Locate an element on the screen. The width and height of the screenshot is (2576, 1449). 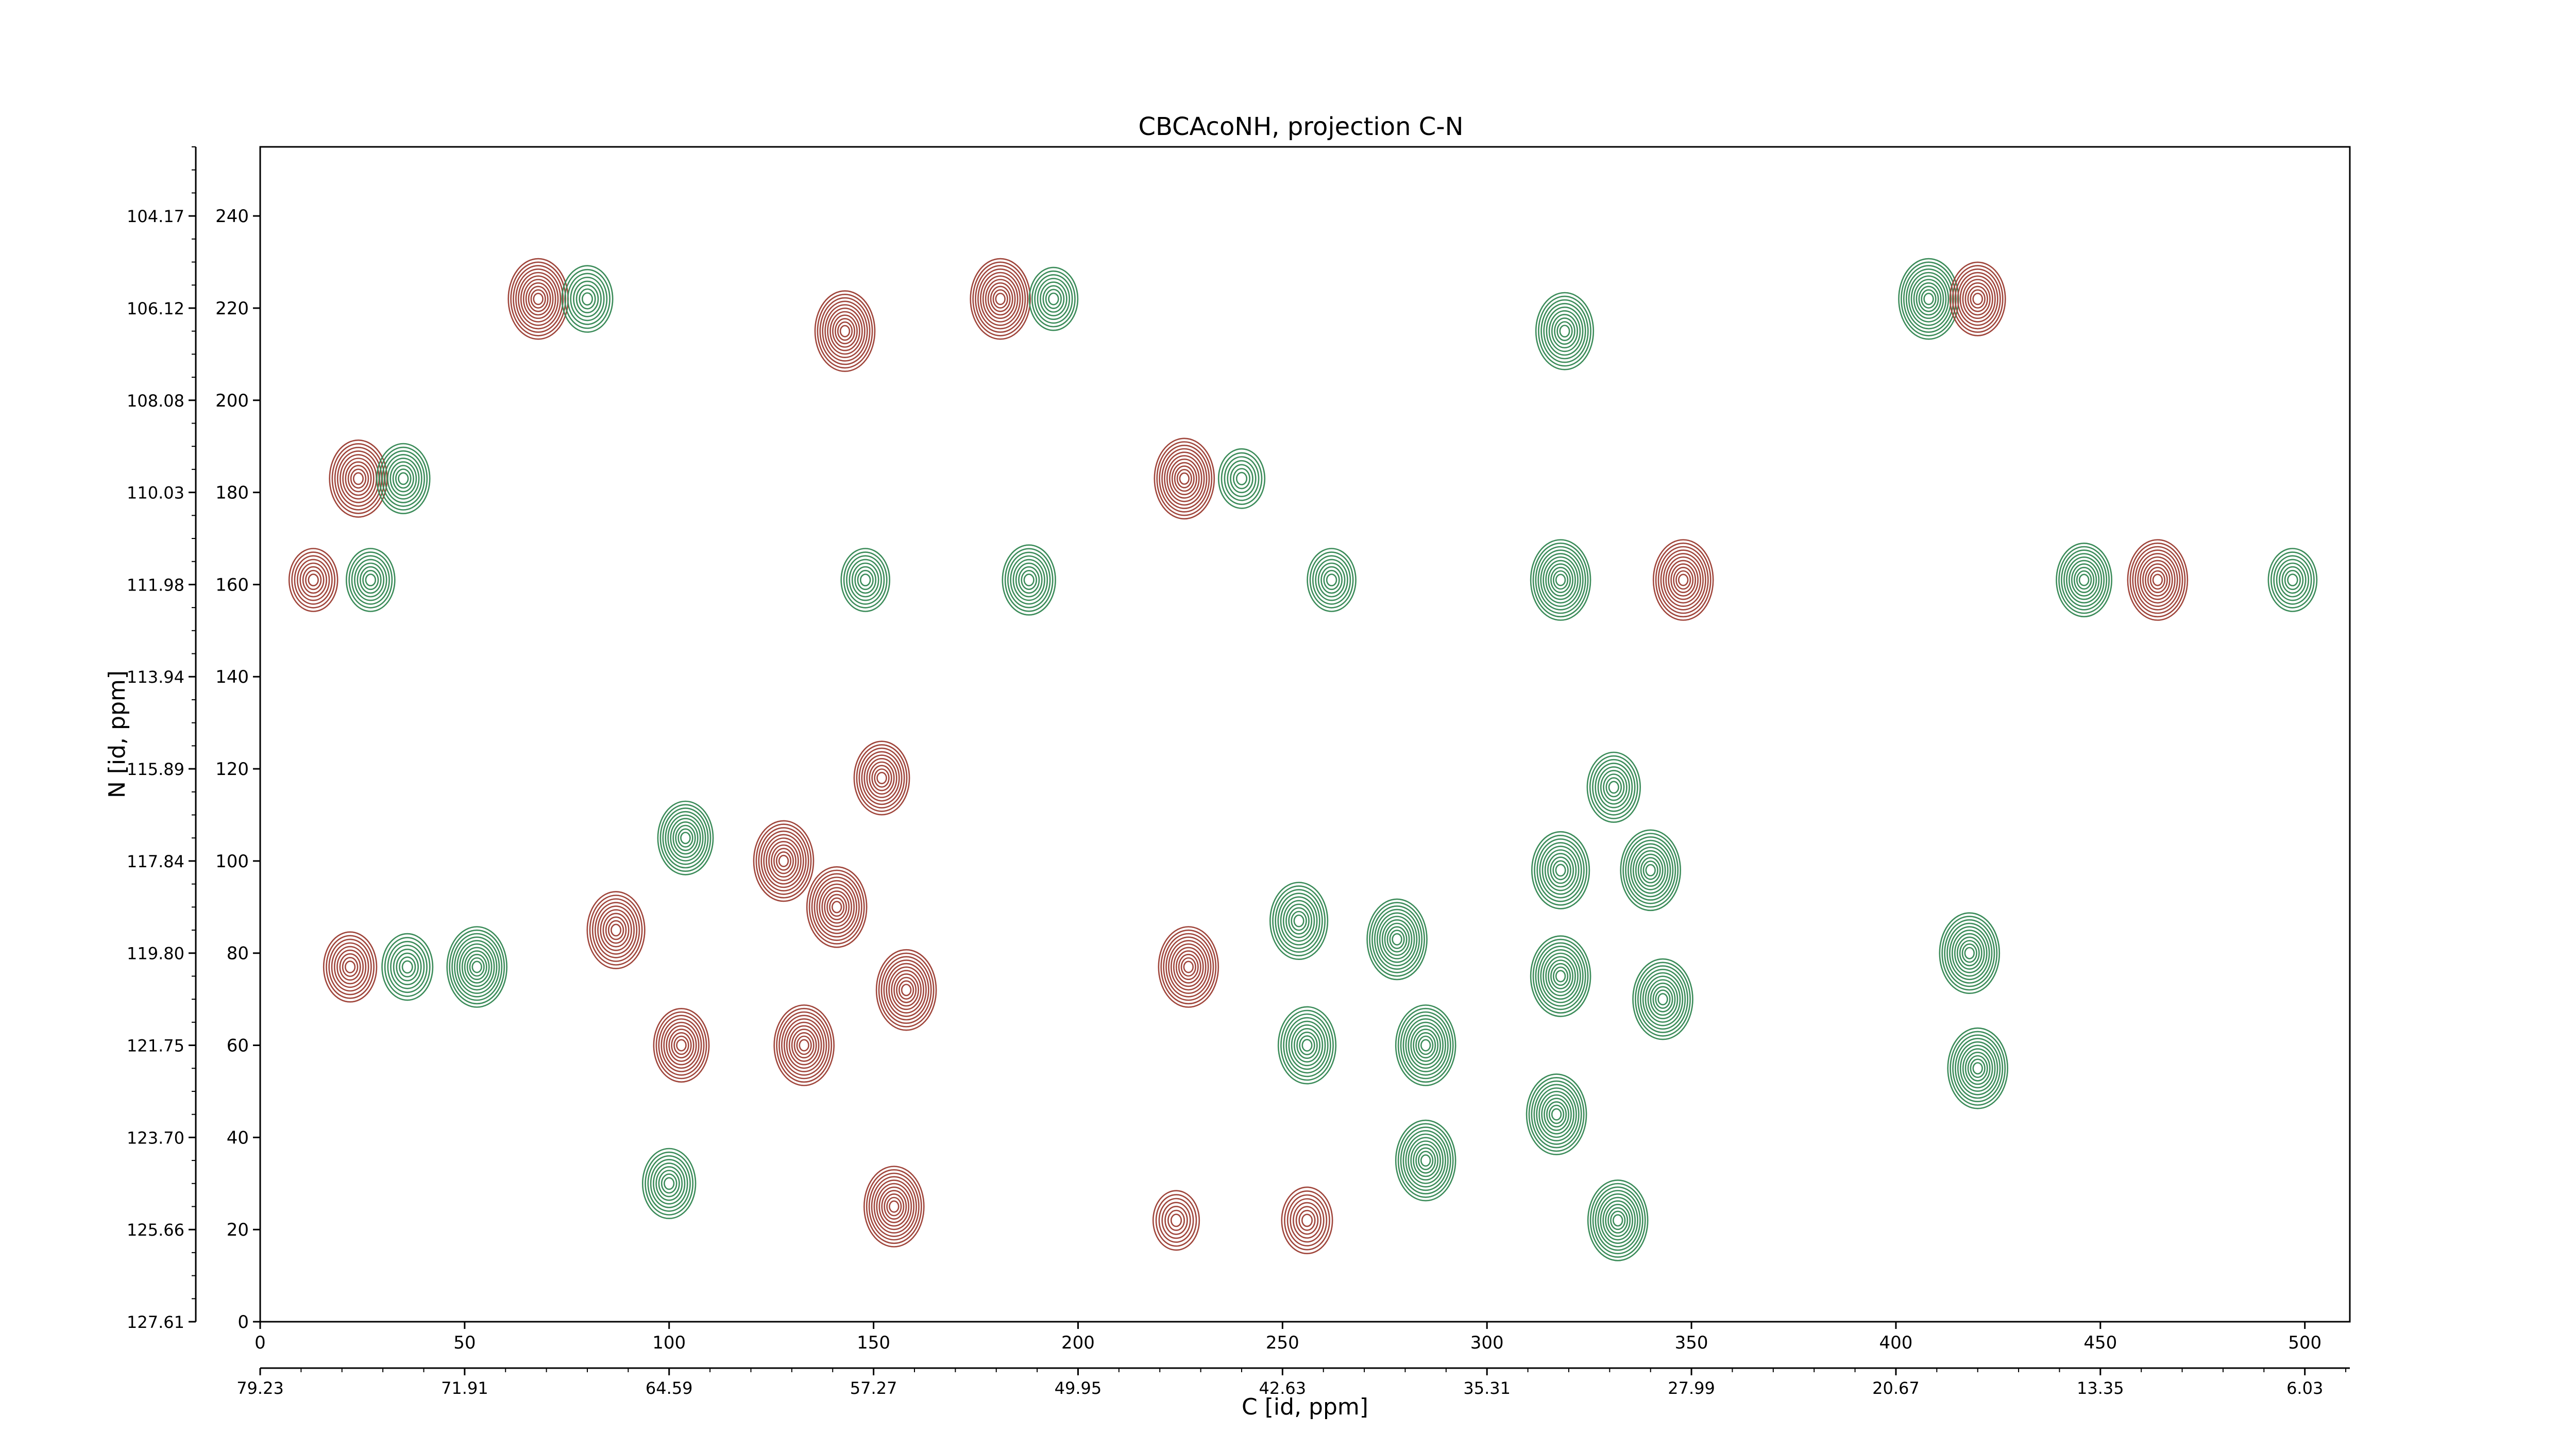
x-index-tick-label: 50 is located at coordinates (464, 1343).